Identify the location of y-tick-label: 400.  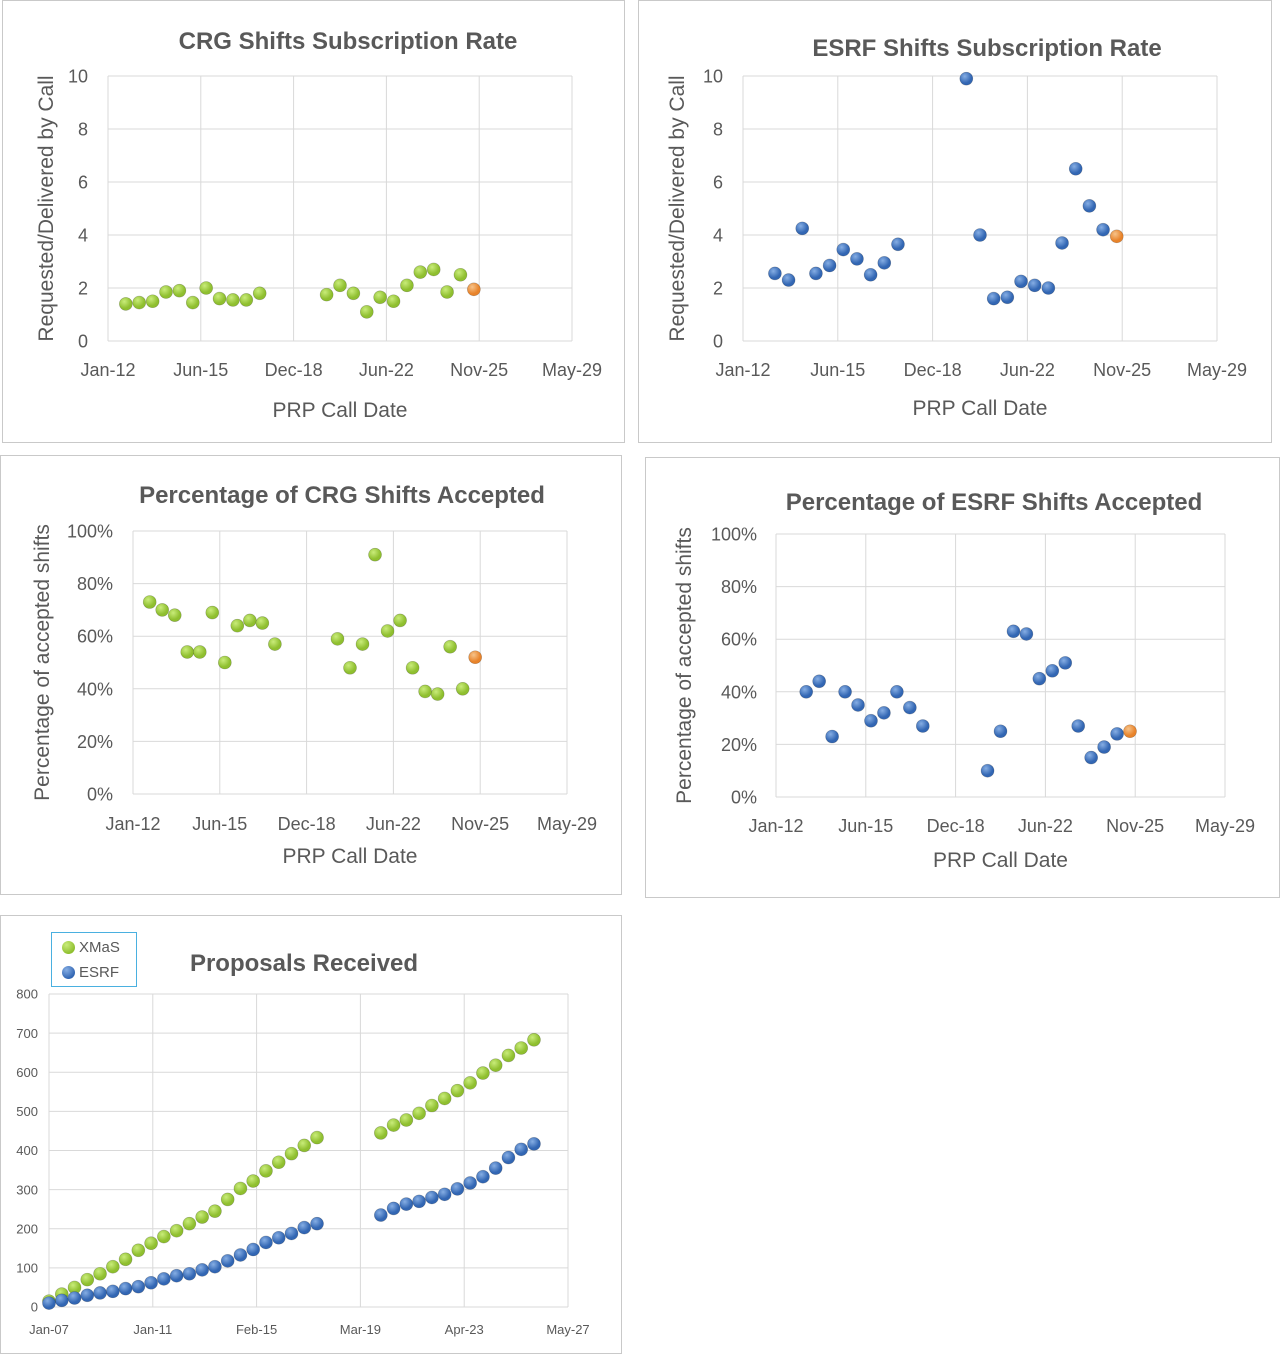
(27, 1150).